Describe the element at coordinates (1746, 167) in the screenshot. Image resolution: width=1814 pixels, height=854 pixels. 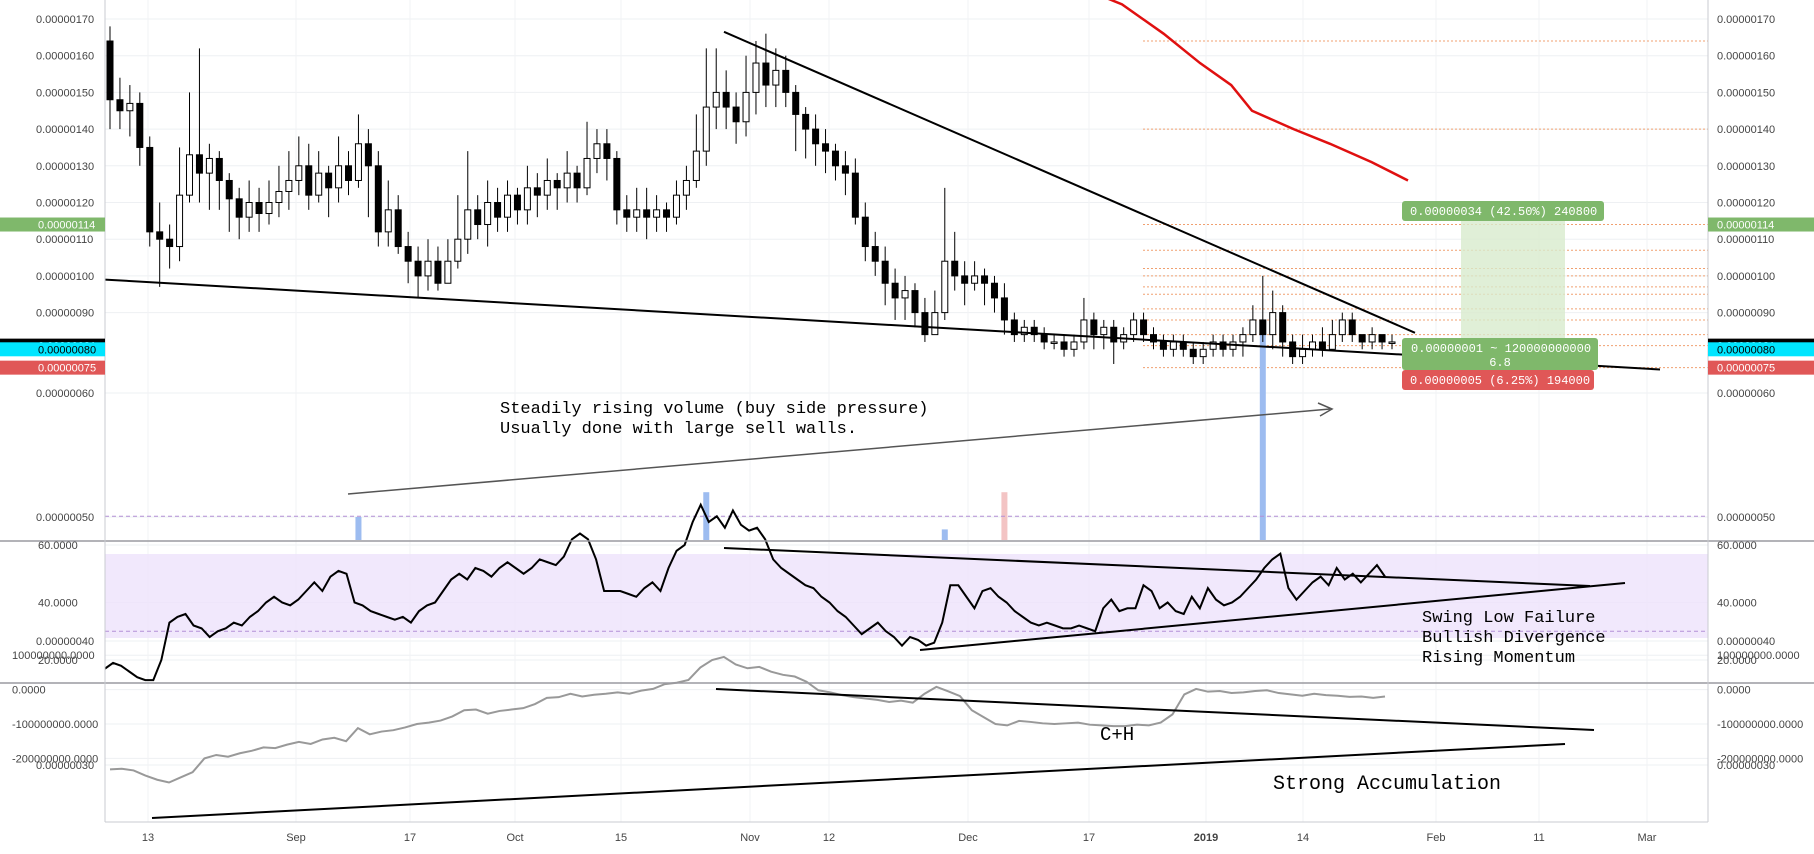
I see `price-tick-right: 0.00000130` at that location.